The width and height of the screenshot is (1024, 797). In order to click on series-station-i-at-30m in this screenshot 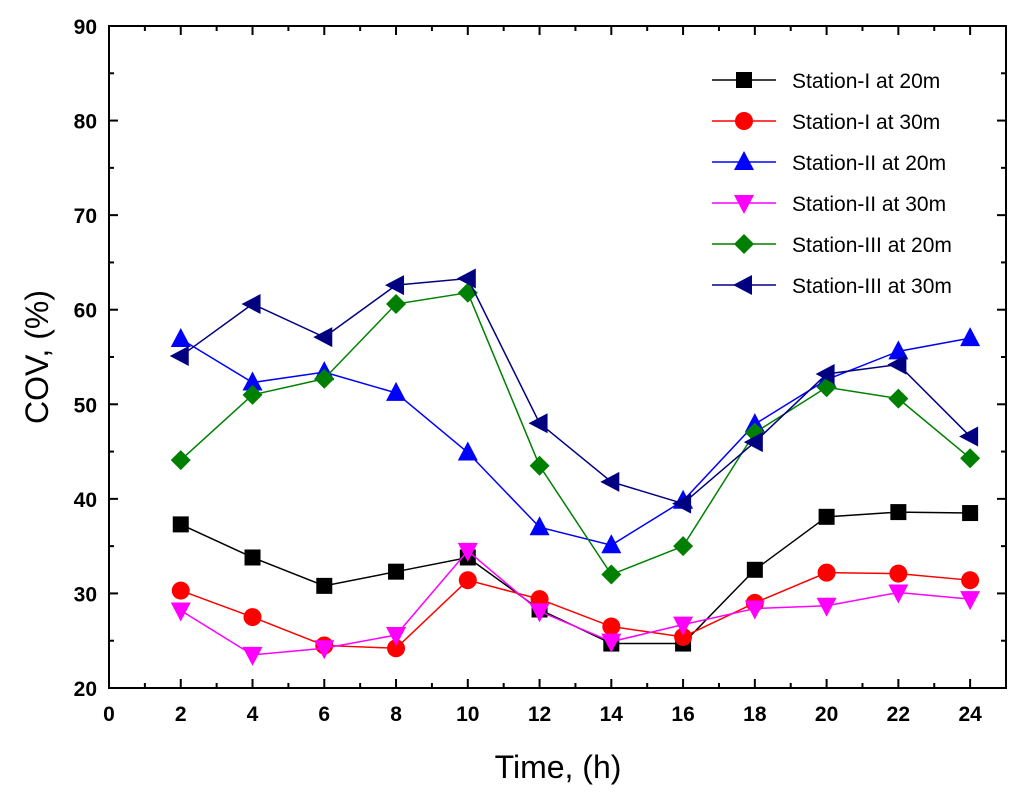, I will do `click(575, 610)`.